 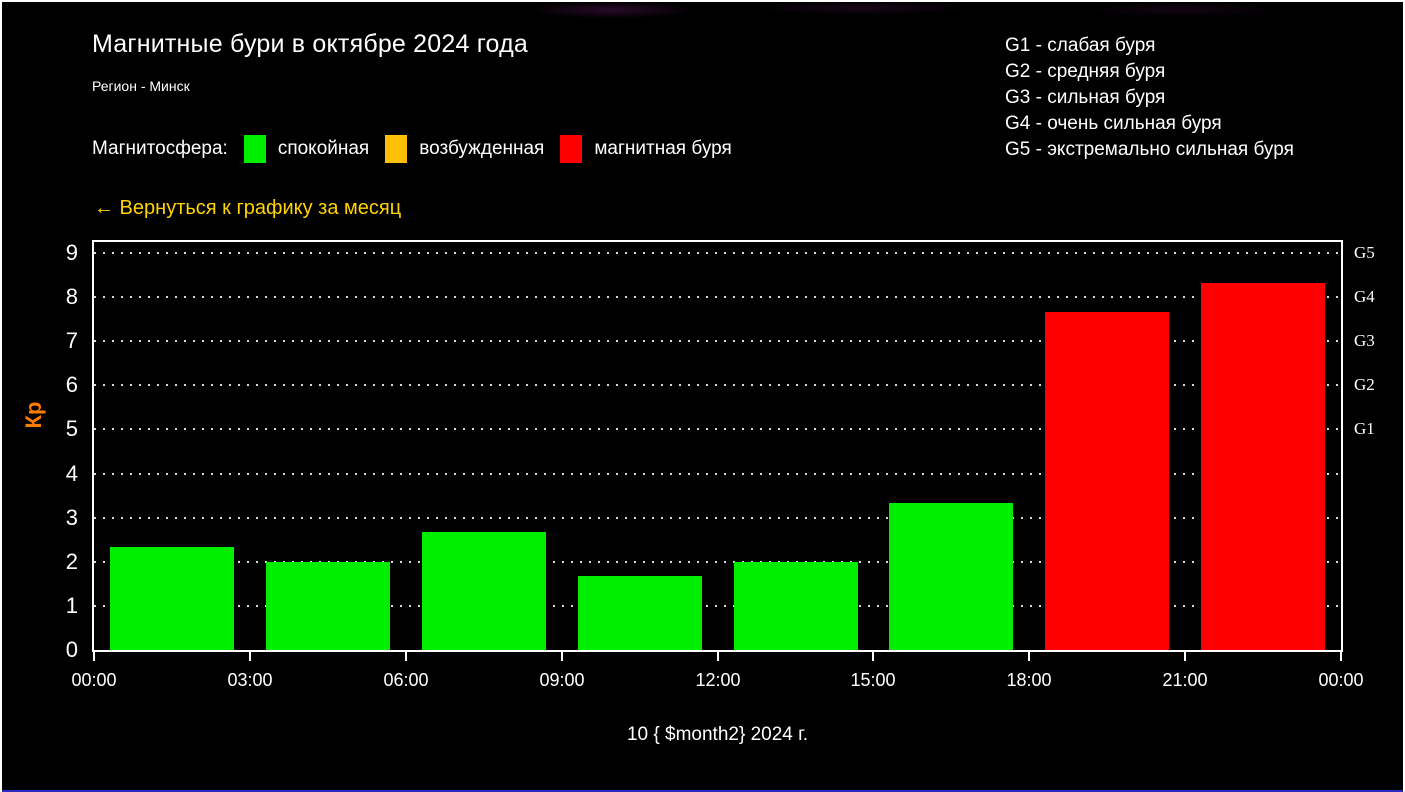 I want to click on right-axis-label-g5: G5, so click(x=1364, y=252).